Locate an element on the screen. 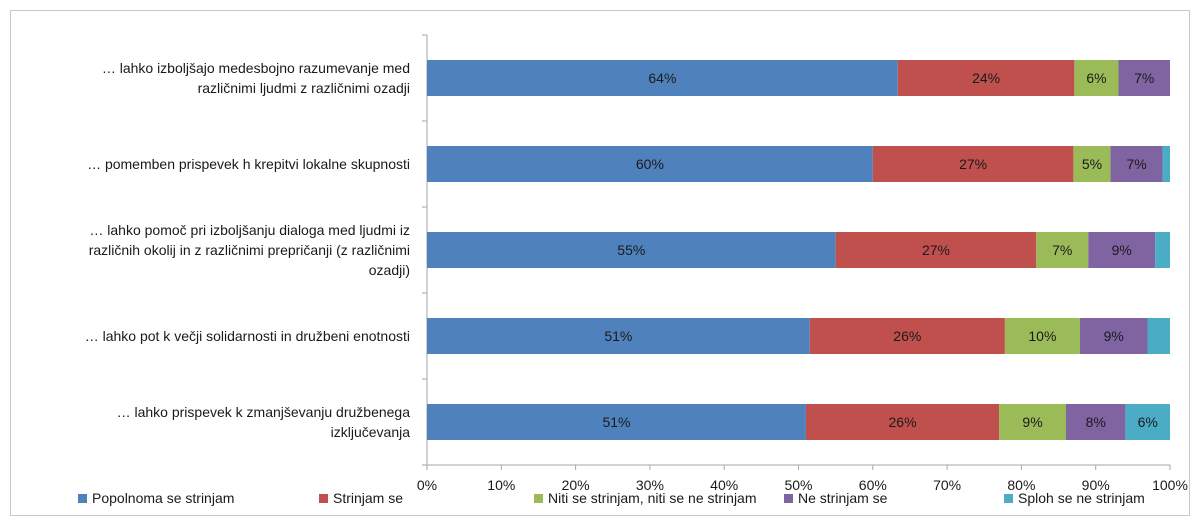  data-label: 10% is located at coordinates (1042, 336).